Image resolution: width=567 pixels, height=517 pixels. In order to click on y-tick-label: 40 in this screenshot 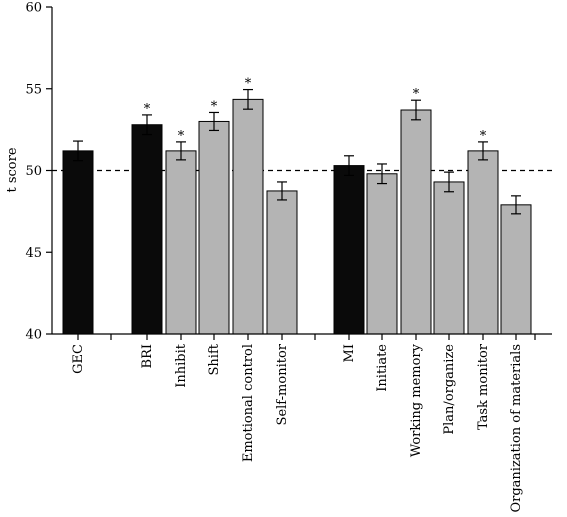, I will do `click(33, 335)`.